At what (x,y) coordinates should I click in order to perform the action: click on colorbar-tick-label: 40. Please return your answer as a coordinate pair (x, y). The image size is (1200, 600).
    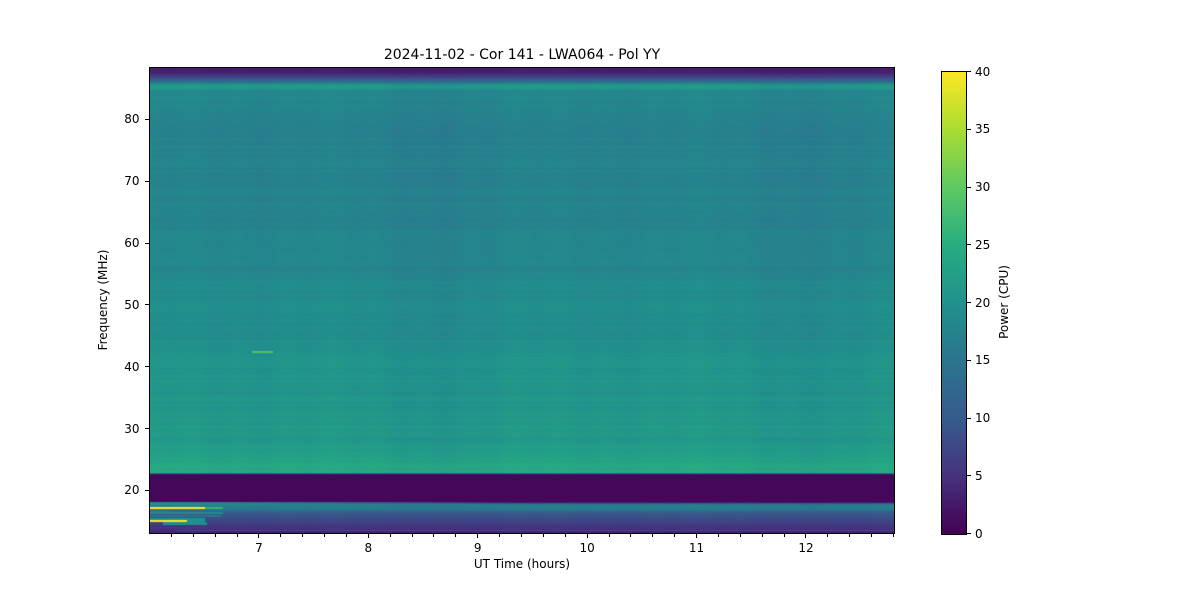
    Looking at the image, I should click on (983, 71).